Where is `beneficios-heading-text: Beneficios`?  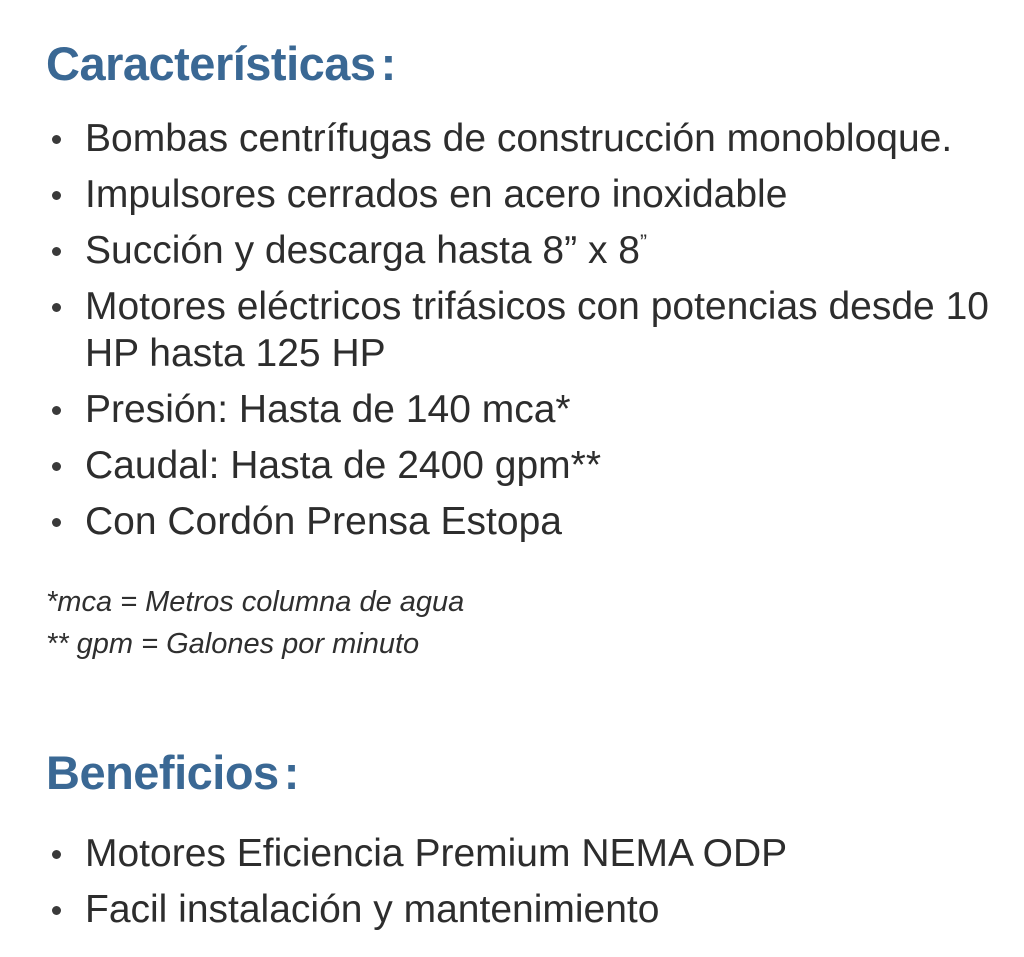 beneficios-heading-text: Beneficios is located at coordinates (162, 772).